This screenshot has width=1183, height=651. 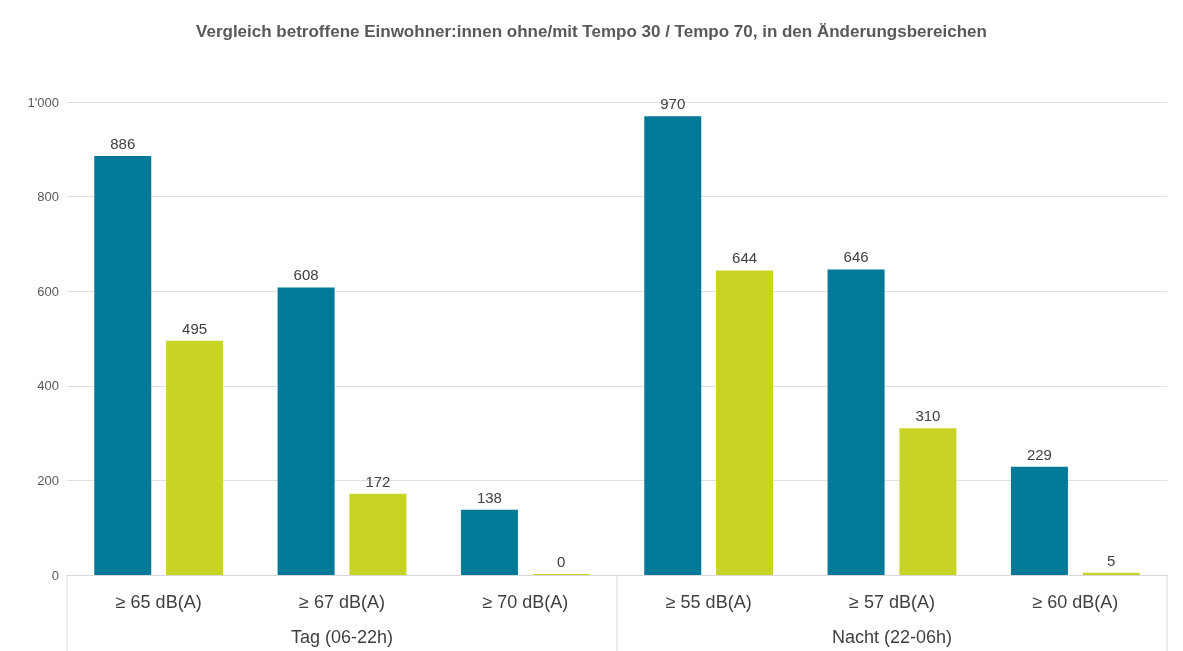 What do you see at coordinates (856, 257) in the screenshot?
I see `data-label: 646` at bounding box center [856, 257].